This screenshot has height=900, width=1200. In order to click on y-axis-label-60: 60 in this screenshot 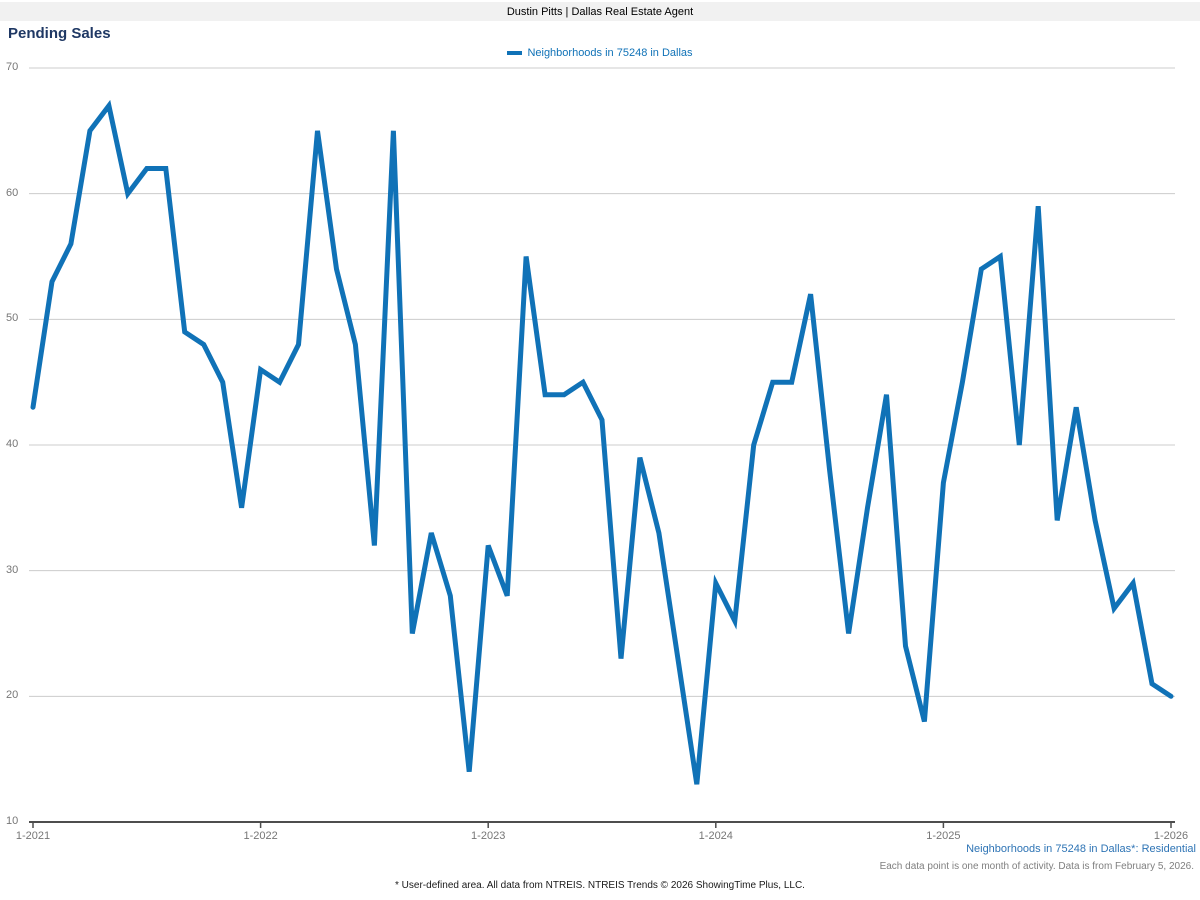, I will do `click(12, 192)`.